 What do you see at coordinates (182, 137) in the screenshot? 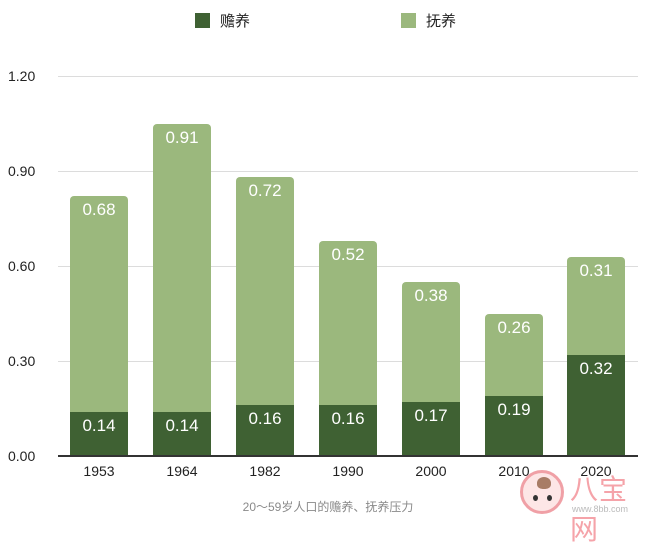
I see `data-label: 0.91` at bounding box center [182, 137].